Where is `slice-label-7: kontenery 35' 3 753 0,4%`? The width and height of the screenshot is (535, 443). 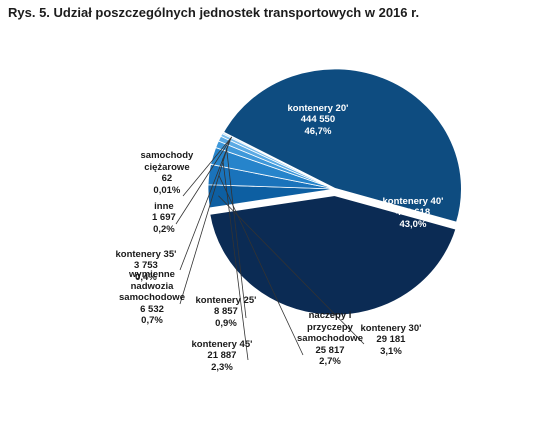 slice-label-7: kontenery 35' 3 753 0,4% is located at coordinates (146, 266).